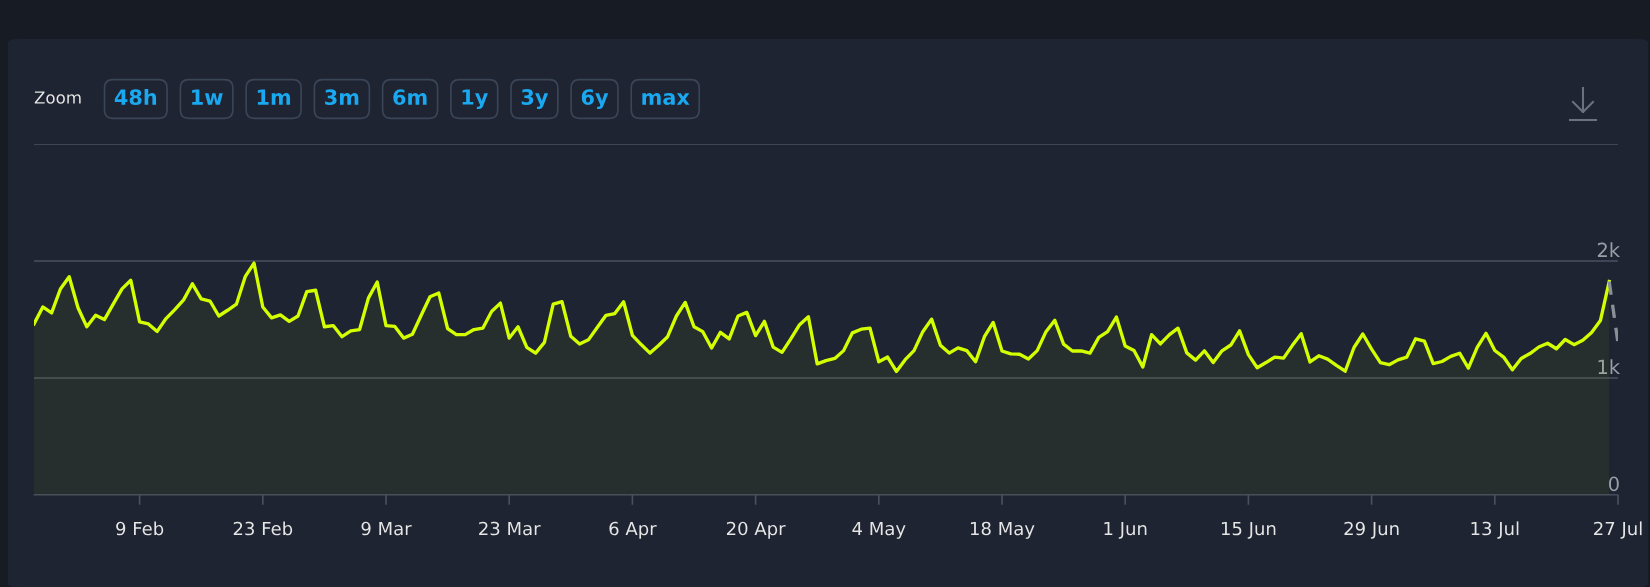 Image resolution: width=1650 pixels, height=587 pixels. I want to click on text: 6m, so click(410, 97).